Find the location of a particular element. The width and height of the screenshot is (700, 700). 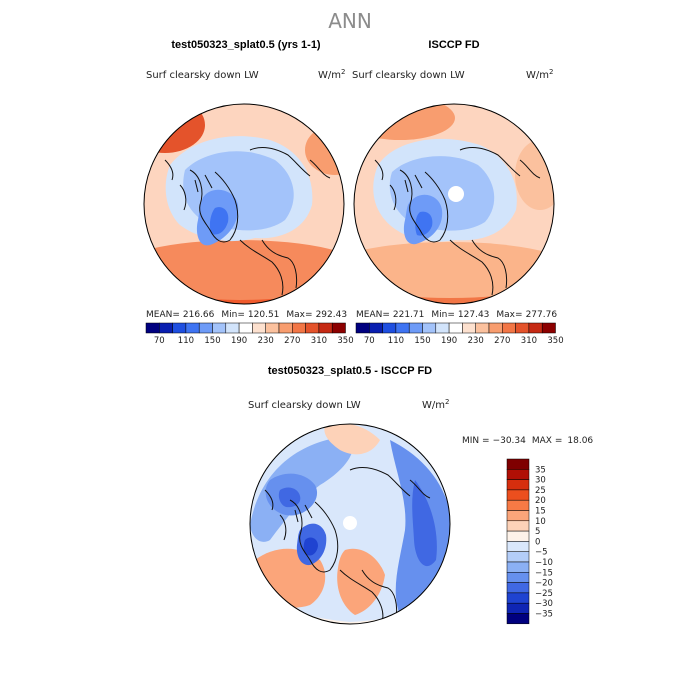

colorbar-tick-label: 30 is located at coordinates (540, 481).